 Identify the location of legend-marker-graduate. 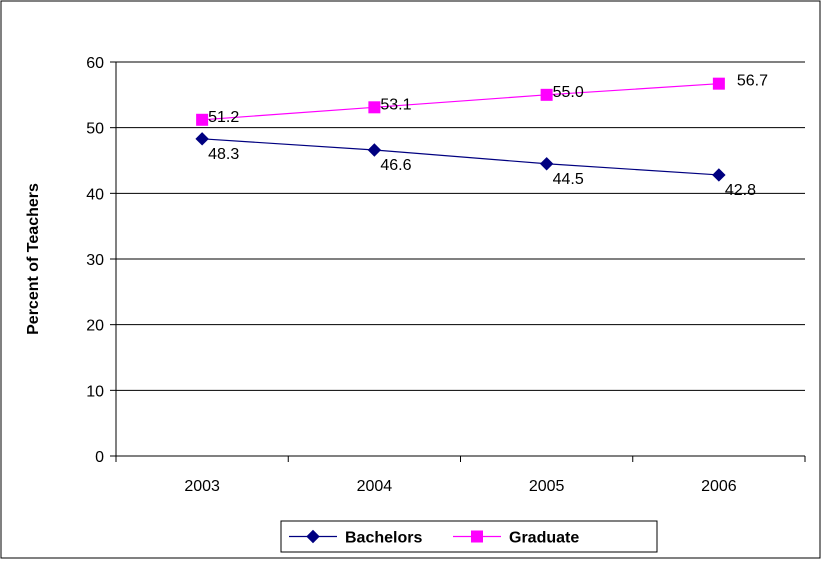
(477, 536).